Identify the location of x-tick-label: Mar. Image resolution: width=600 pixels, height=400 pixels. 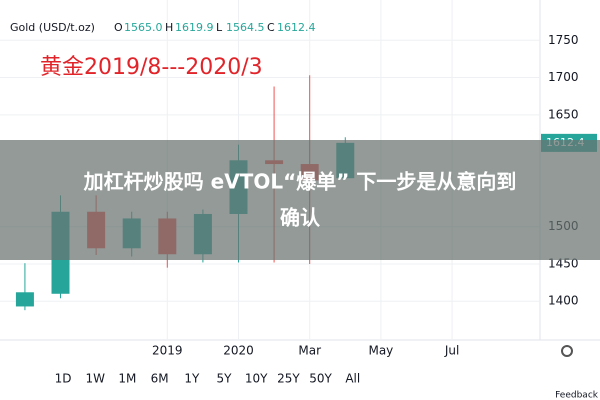
(309, 351).